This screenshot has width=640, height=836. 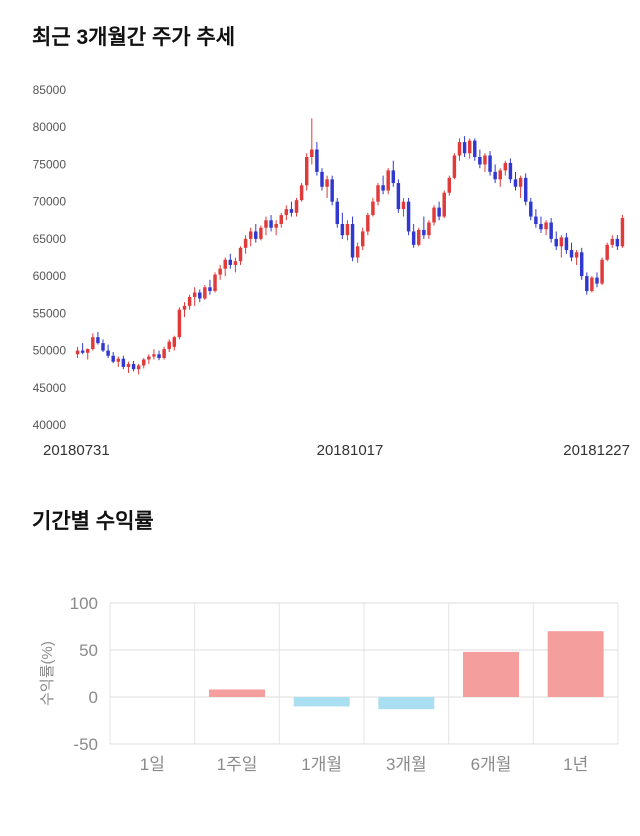 What do you see at coordinates (50, 388) in the screenshot?
I see `y-tick-label: 45000` at bounding box center [50, 388].